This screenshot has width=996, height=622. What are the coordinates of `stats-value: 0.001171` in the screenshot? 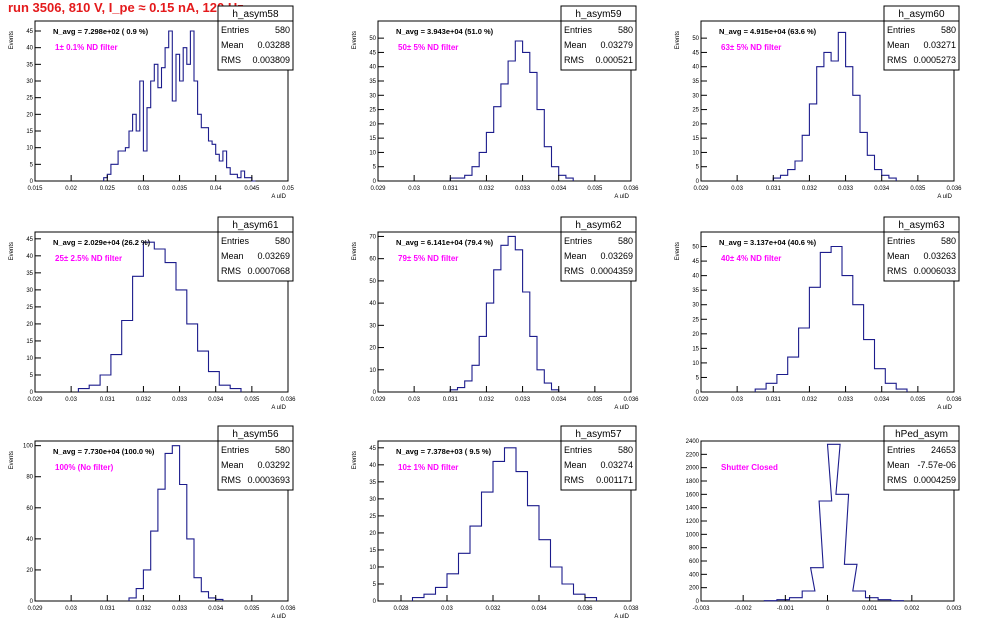 It's located at (614, 480).